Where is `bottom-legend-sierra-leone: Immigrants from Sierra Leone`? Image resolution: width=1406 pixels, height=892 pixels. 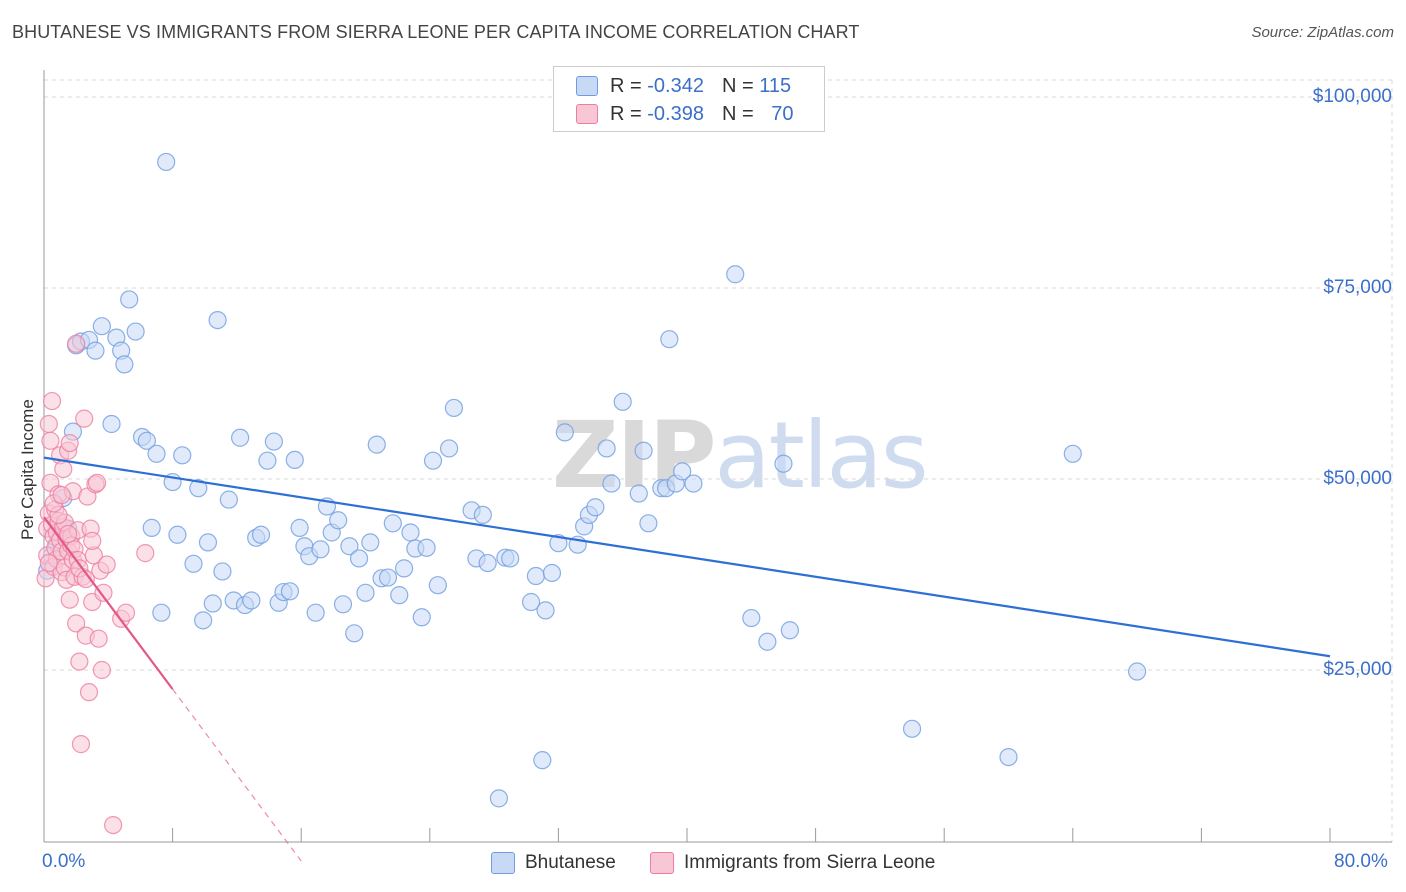
bottom-legend-sierra-leone: Immigrants from Sierra Leone is located at coordinates (792, 863).